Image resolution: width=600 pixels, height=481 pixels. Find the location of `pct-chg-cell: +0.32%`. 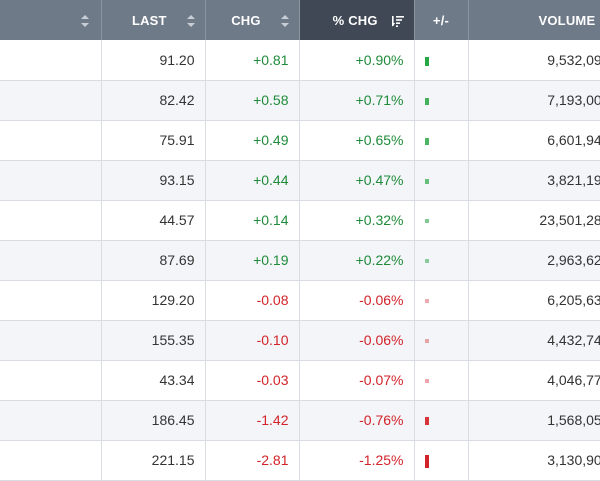

pct-chg-cell: +0.32% is located at coordinates (357, 220).